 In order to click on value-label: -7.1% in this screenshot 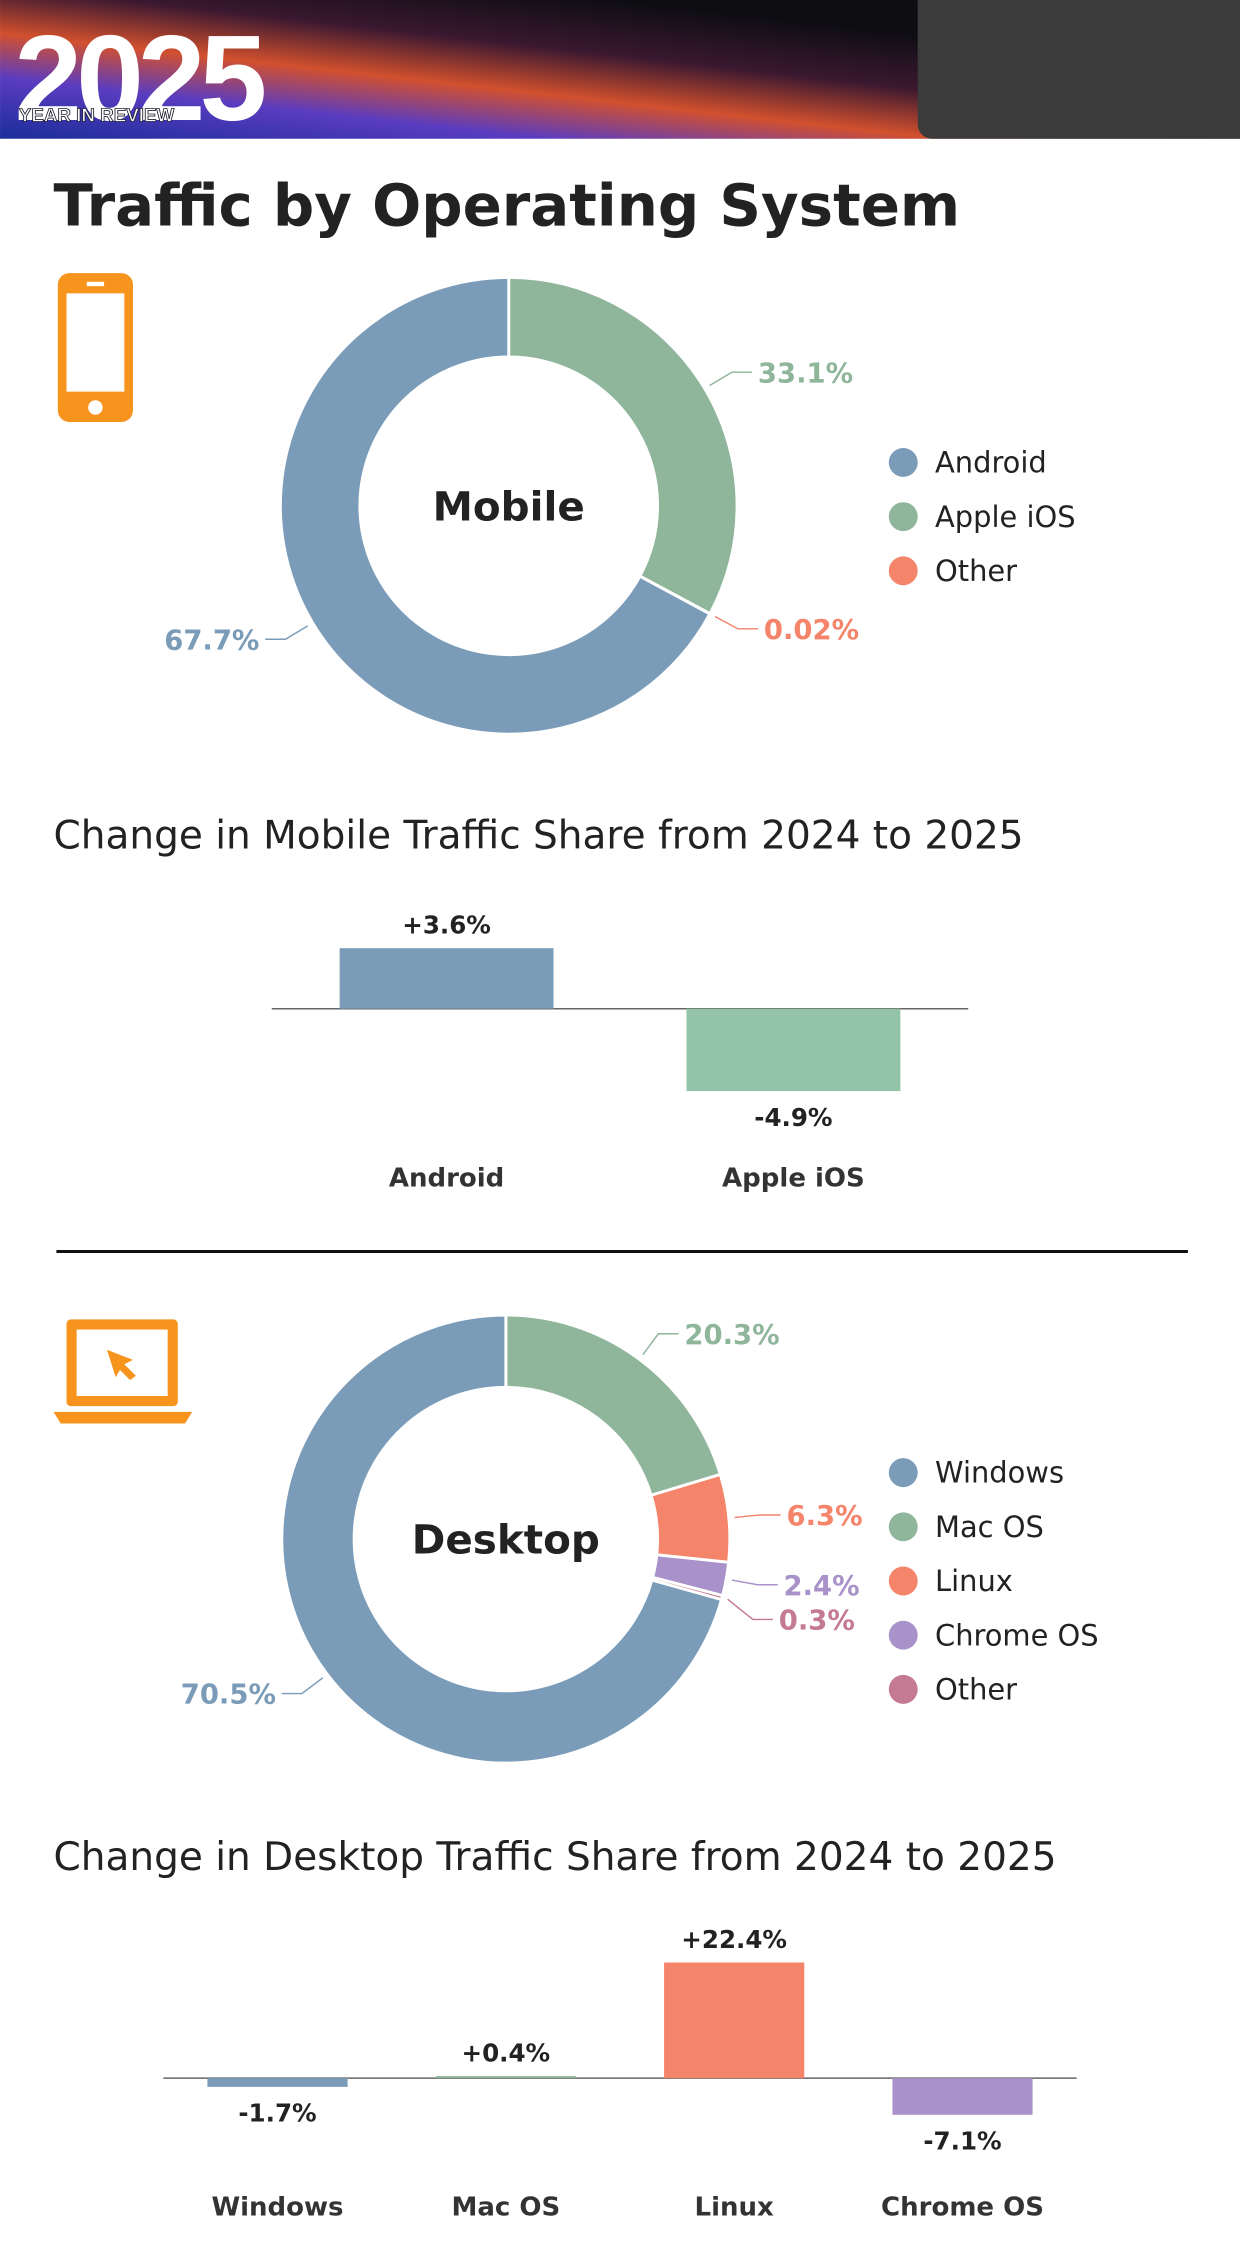, I will do `click(962, 2140)`.